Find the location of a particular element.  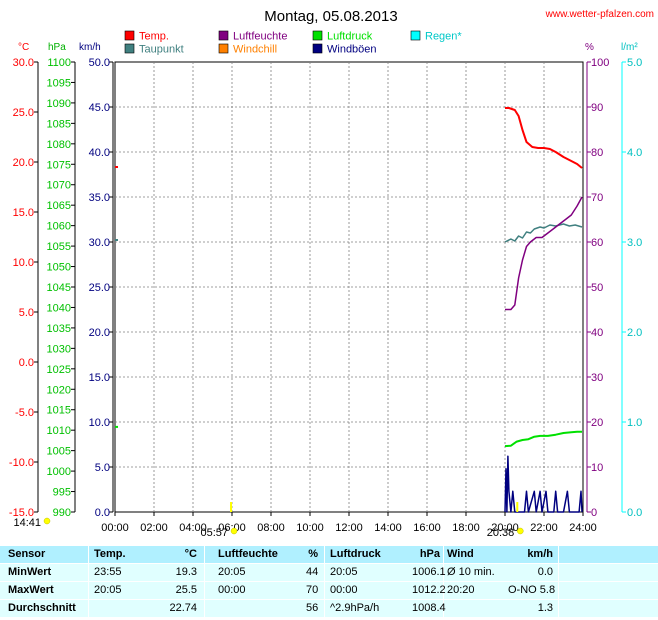

legend-label: Temp. is located at coordinates (154, 37).